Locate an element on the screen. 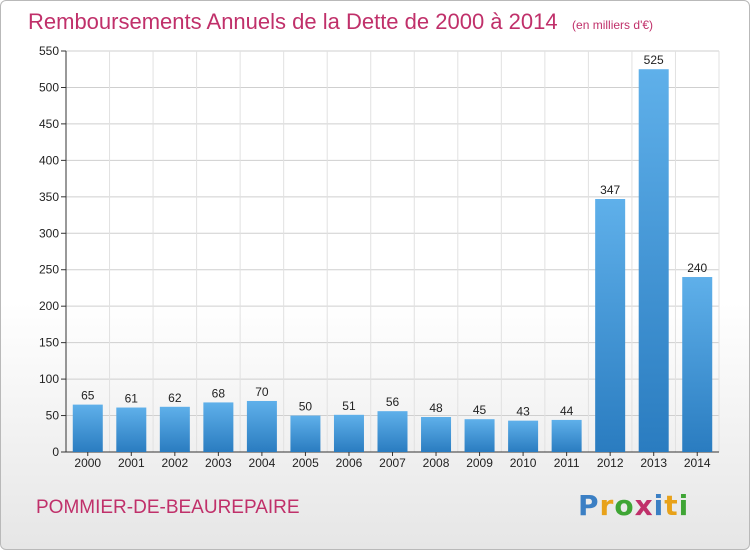 This screenshot has width=750, height=550. y-tick-label: 550 is located at coordinates (49, 51).